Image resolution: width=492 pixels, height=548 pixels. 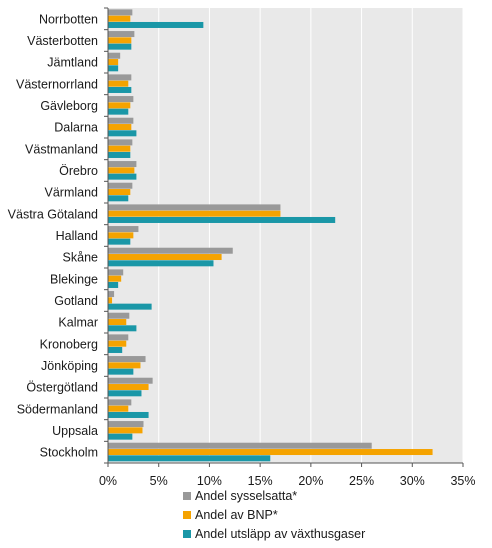 What do you see at coordinates (333, 495) in the screenshot?
I see `legend-item-employment: Andel sysselsatta*` at bounding box center [333, 495].